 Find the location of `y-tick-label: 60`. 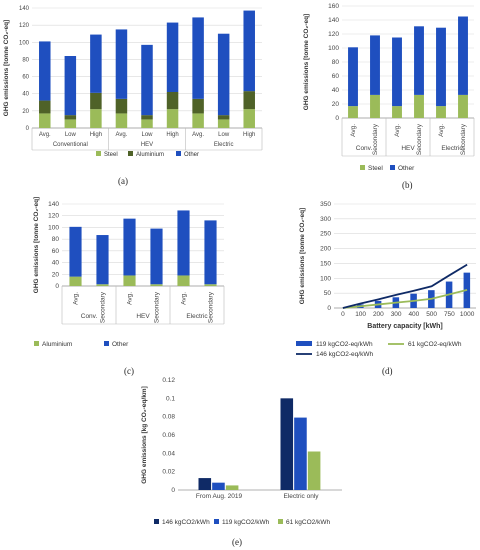

y-tick-label: 60 is located at coordinates (25, 78).